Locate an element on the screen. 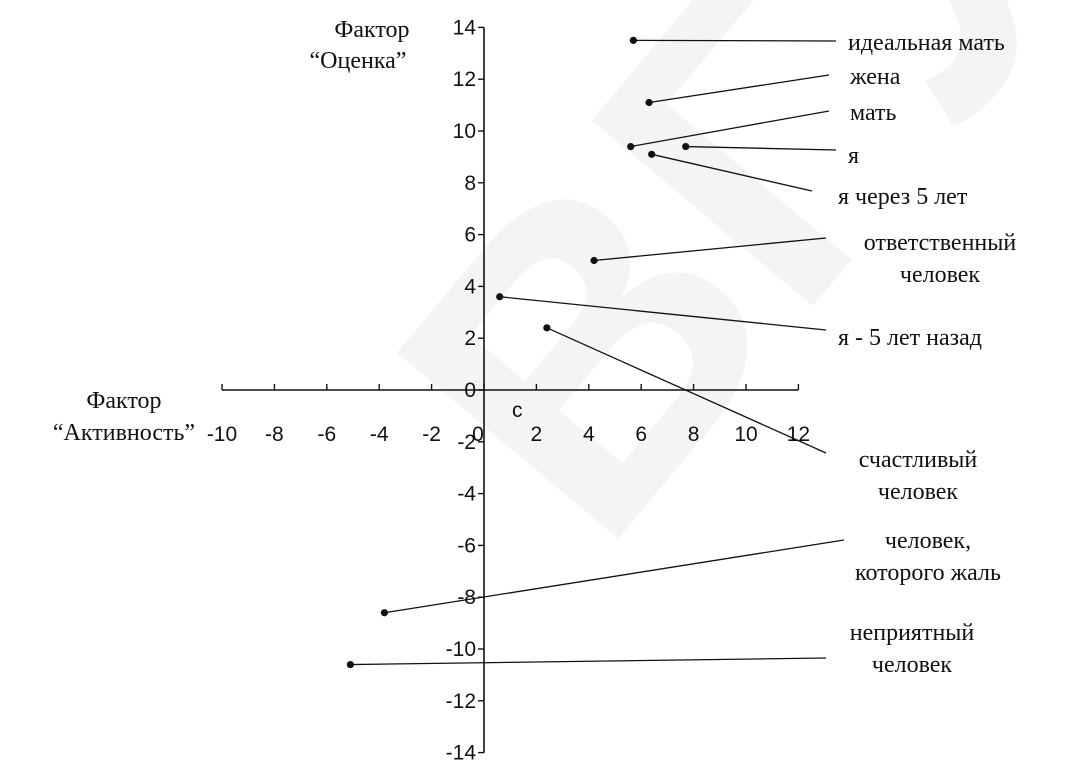  point-label: неприятный is located at coordinates (912, 633).